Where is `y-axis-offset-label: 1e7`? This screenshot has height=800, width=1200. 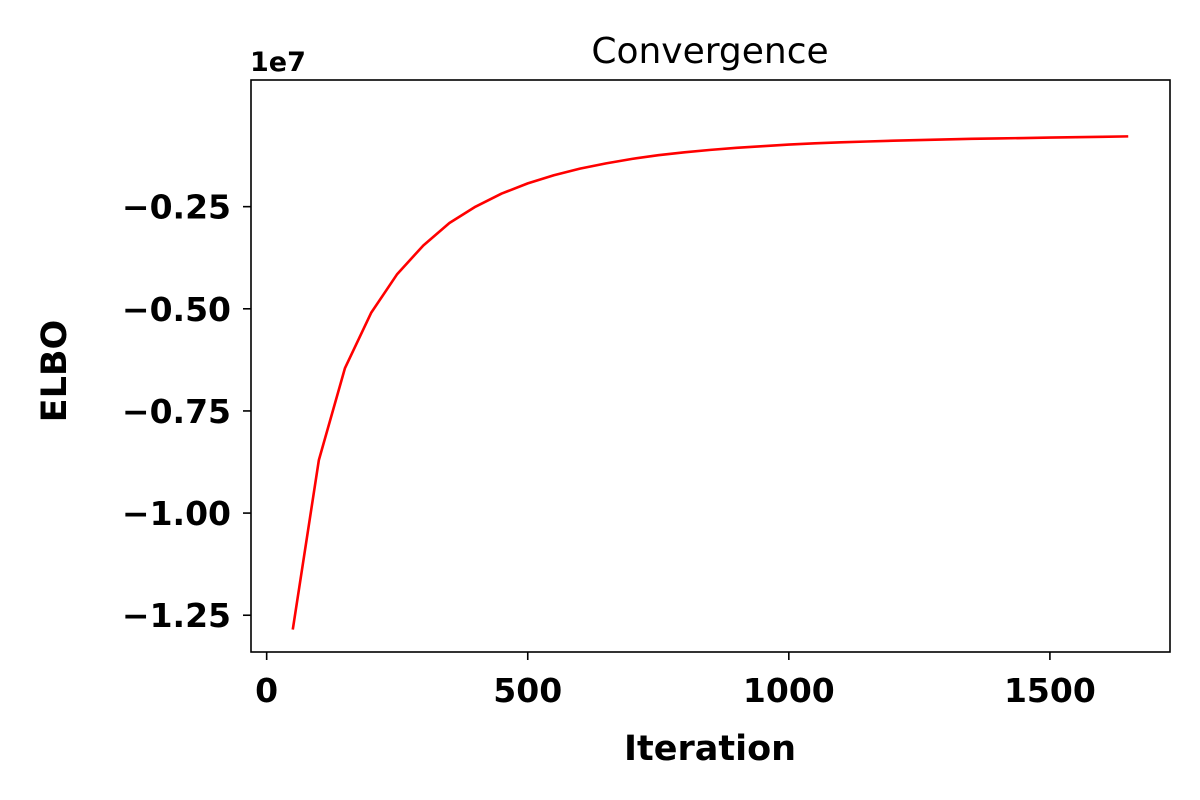
y-axis-offset-label: 1e7 is located at coordinates (278, 62).